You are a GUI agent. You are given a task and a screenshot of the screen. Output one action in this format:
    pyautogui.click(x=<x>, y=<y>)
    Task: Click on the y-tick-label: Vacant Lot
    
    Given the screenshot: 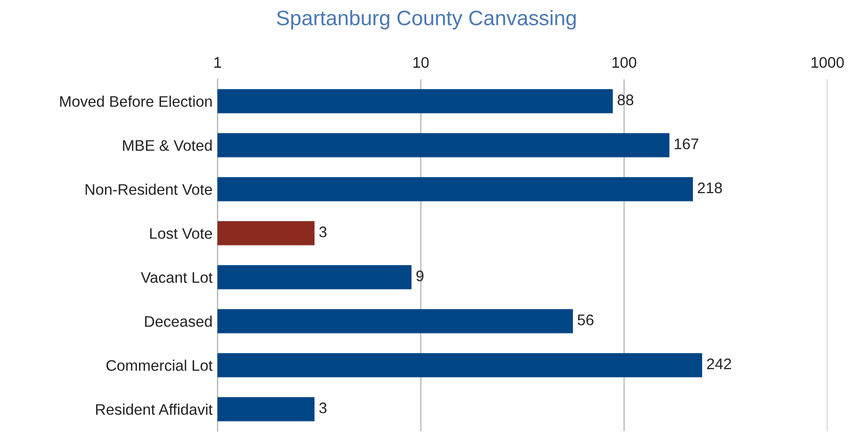 What is the action you would take?
    pyautogui.click(x=176, y=277)
    